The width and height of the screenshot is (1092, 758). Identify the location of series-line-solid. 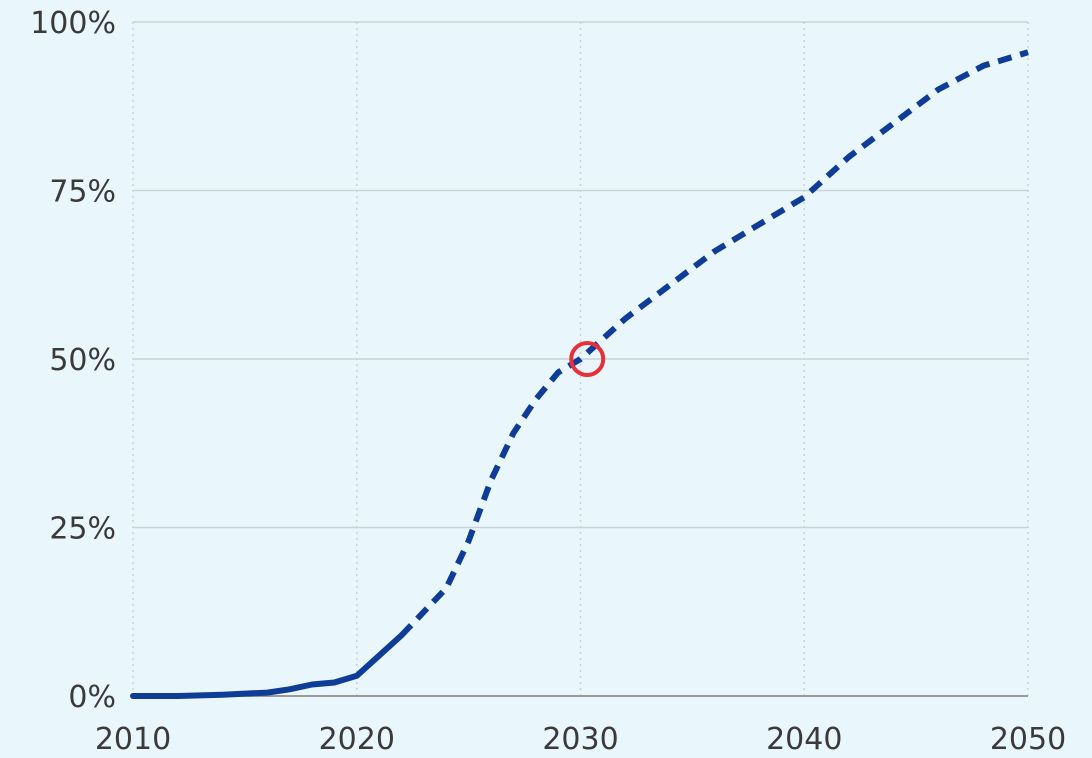
(267, 665).